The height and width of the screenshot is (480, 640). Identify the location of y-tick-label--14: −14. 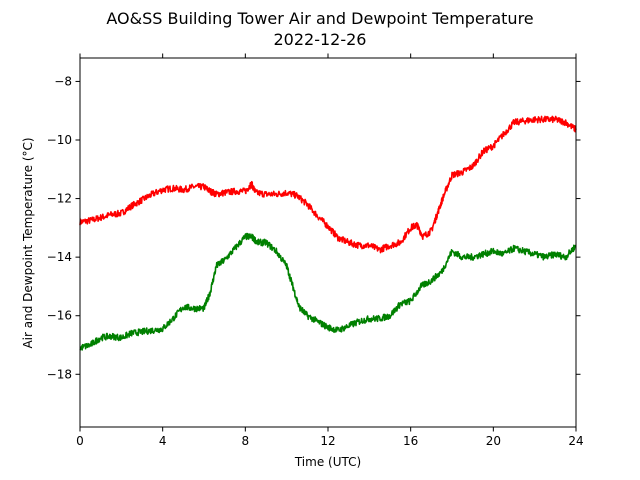
(59, 257).